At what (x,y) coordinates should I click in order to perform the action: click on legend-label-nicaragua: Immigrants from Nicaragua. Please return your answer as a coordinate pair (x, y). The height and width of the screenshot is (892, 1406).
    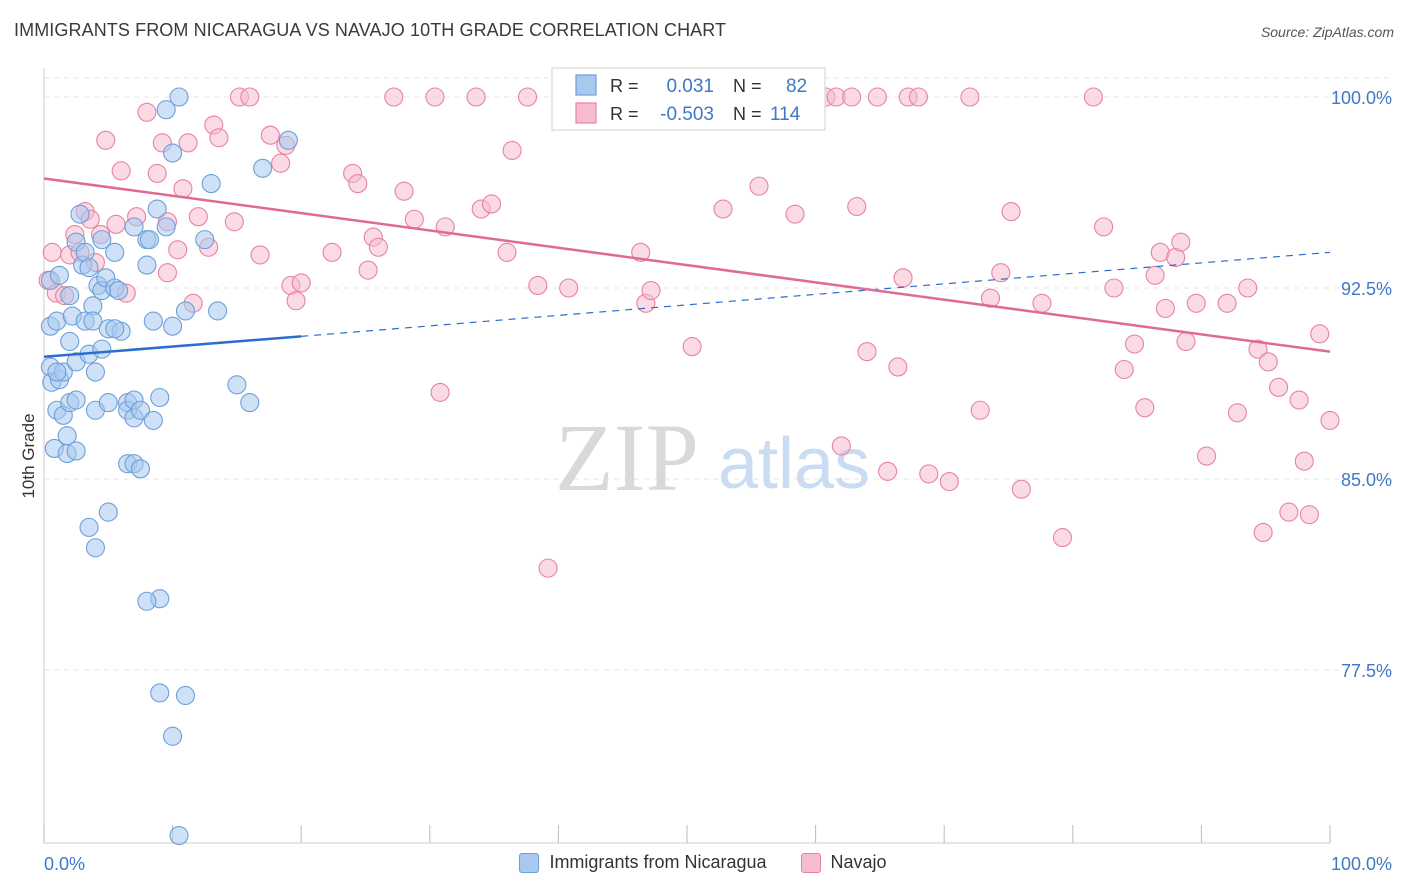
    Looking at the image, I should click on (658, 862).